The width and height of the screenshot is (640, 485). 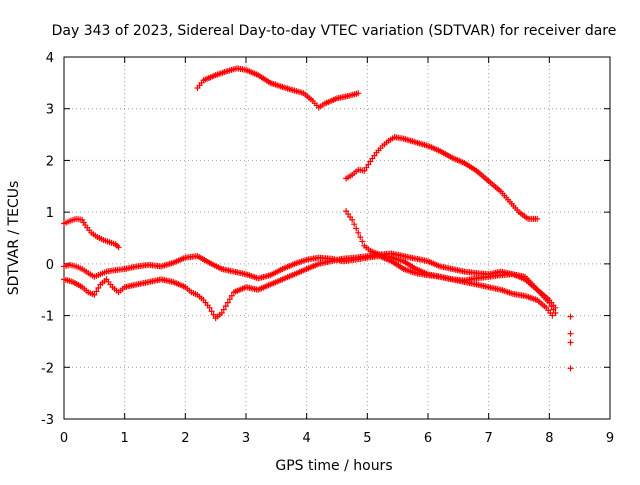 What do you see at coordinates (246, 438) in the screenshot?
I see `x-tick-label: 3` at bounding box center [246, 438].